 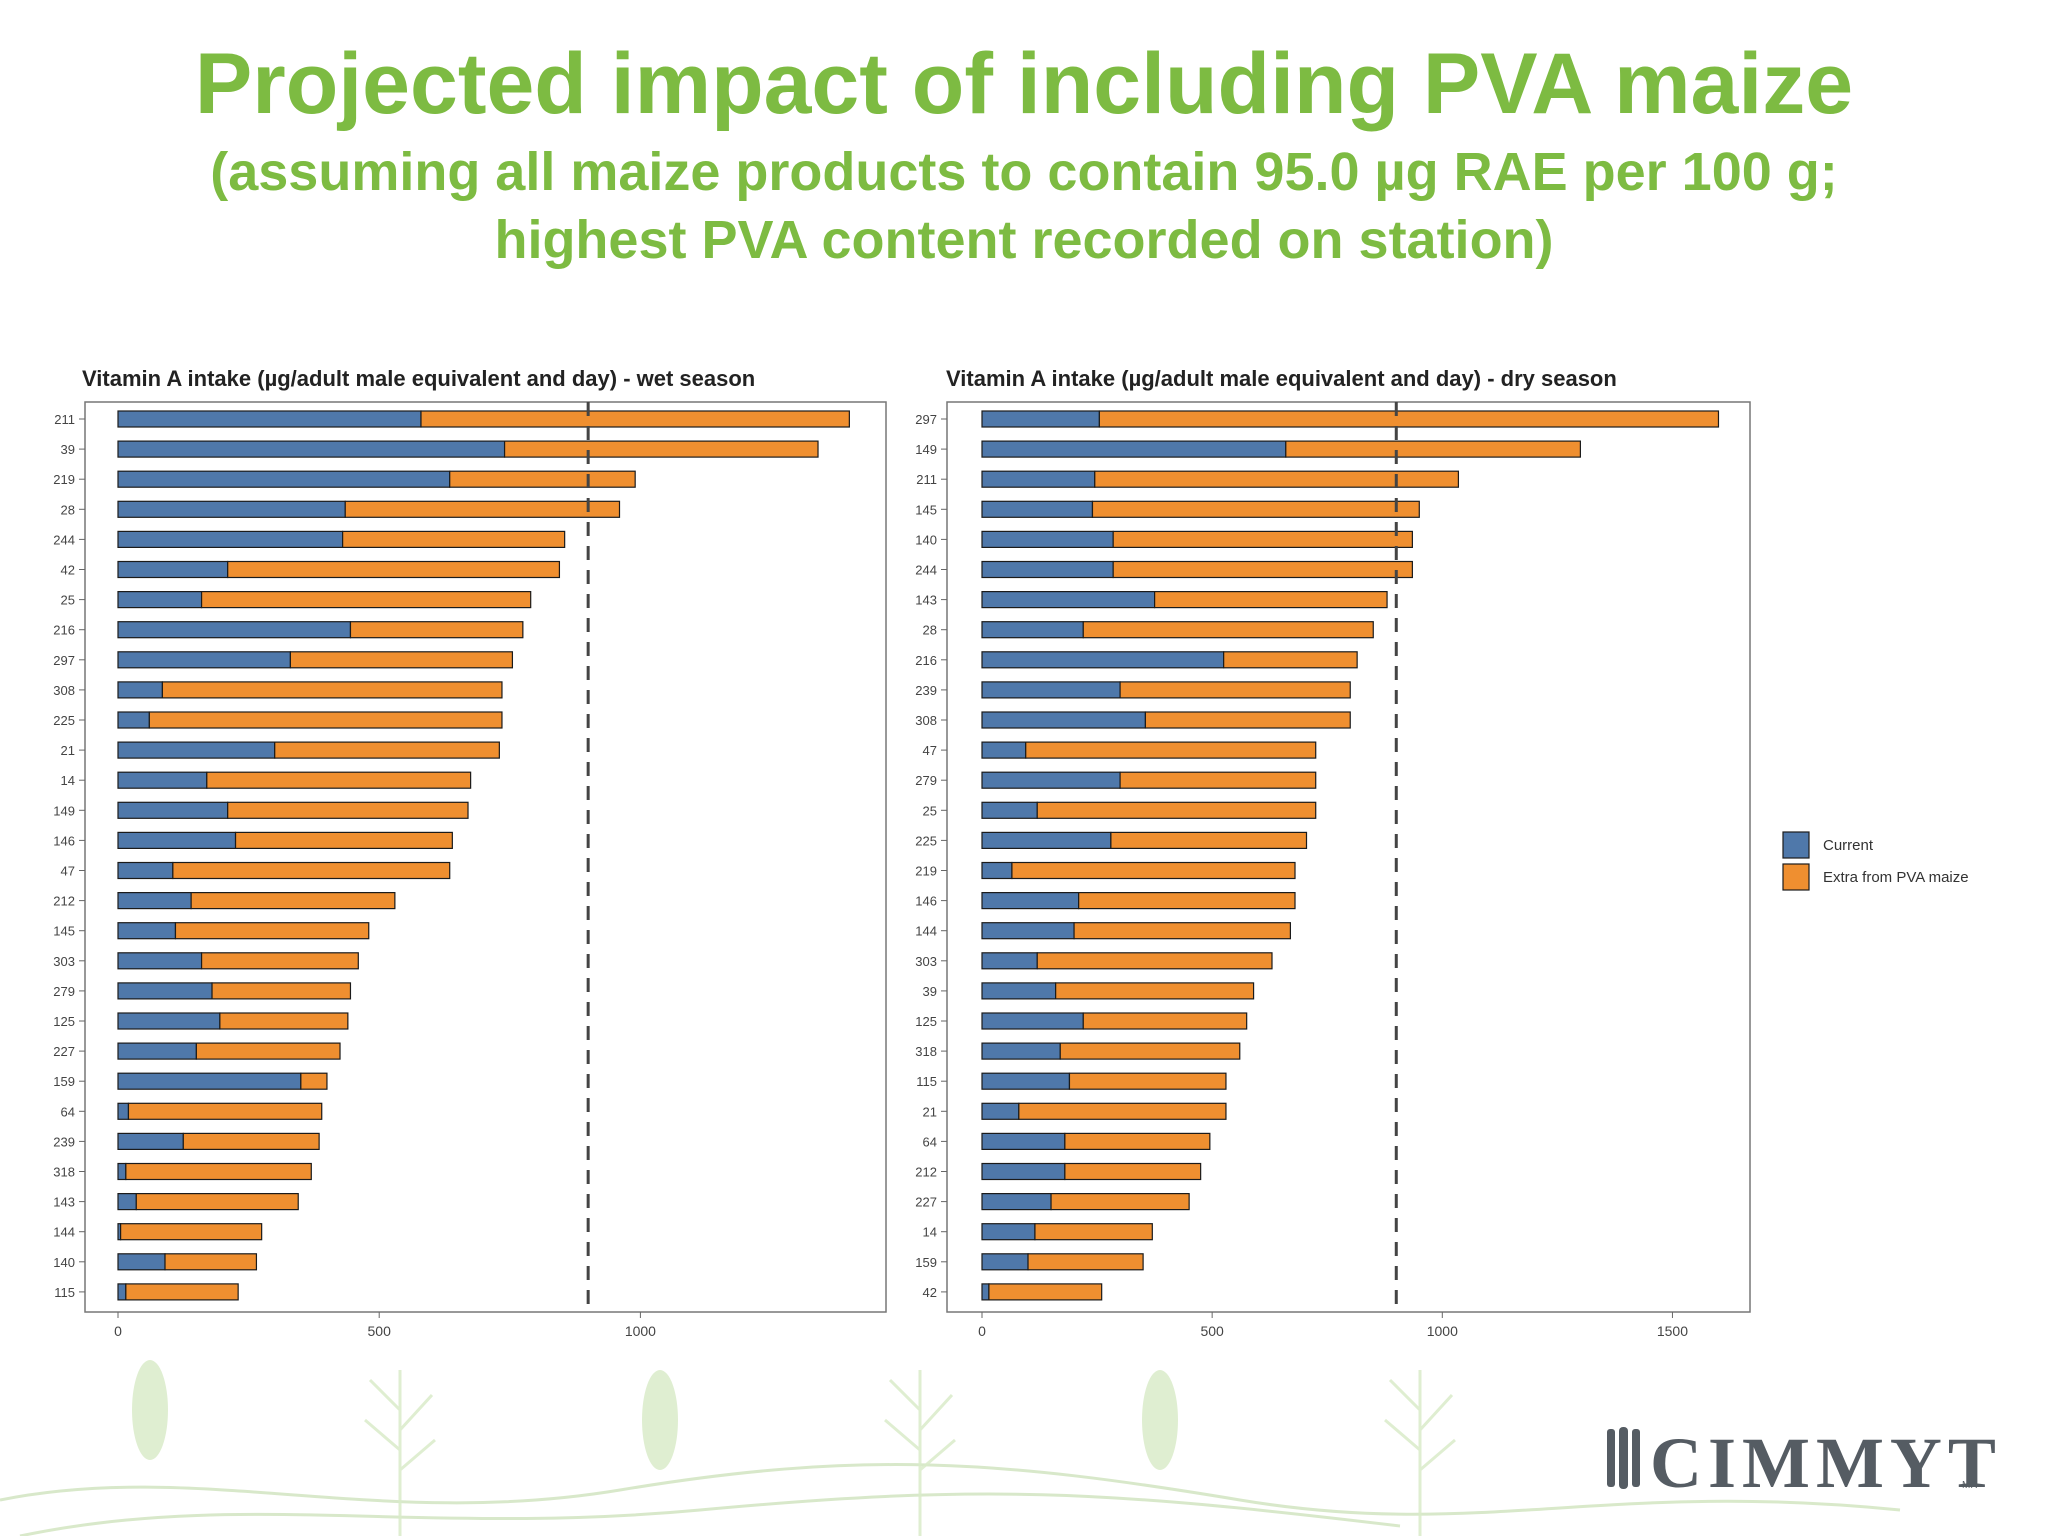 I want to click on x-tick-label: 1000, so click(x=640, y=1331).